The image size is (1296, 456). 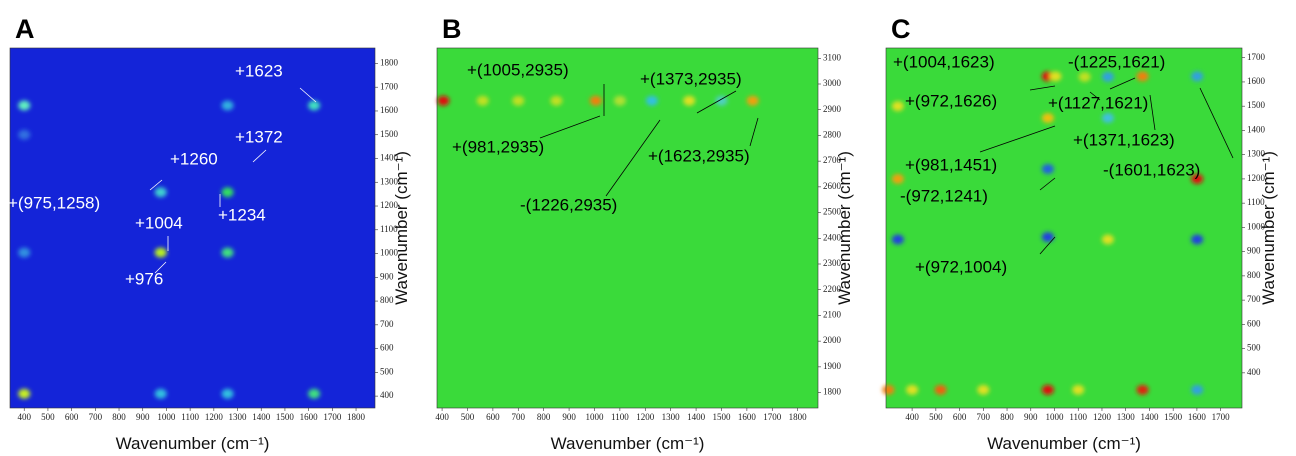 What do you see at coordinates (1256, 129) in the screenshot?
I see `y-tick-label: 1400` at bounding box center [1256, 129].